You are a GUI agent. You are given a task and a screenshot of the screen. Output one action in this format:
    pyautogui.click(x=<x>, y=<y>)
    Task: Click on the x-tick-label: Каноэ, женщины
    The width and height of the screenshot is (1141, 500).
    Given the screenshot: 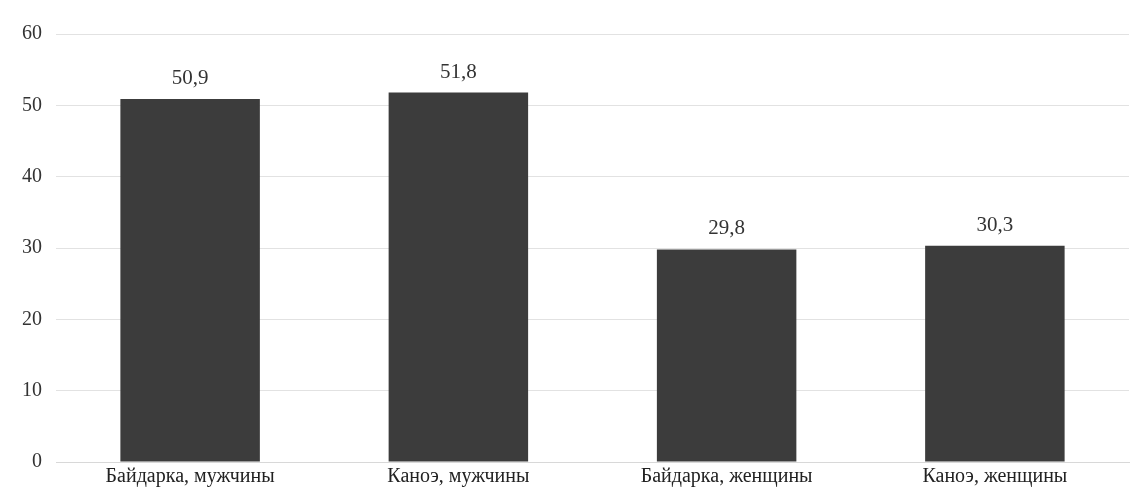 What is the action you would take?
    pyautogui.click(x=995, y=476)
    